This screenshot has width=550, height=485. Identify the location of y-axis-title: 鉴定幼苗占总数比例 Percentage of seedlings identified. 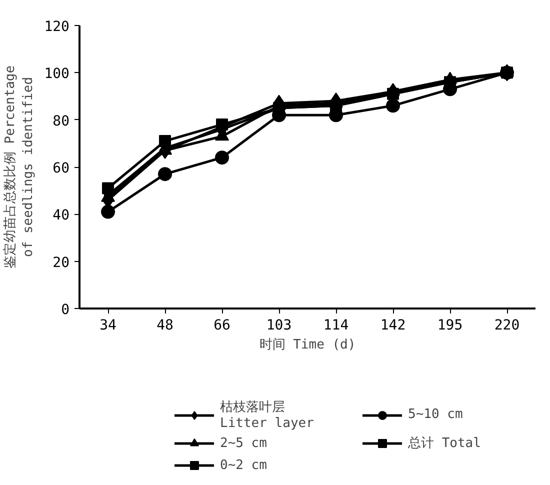
(19, 167).